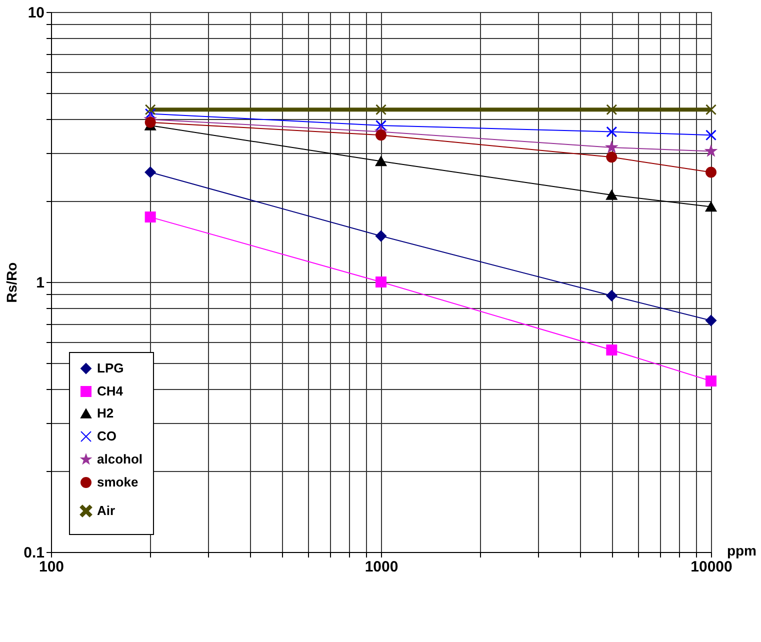 Image resolution: width=761 pixels, height=642 pixels. I want to click on y-tick-label: 0.1, so click(34, 553).